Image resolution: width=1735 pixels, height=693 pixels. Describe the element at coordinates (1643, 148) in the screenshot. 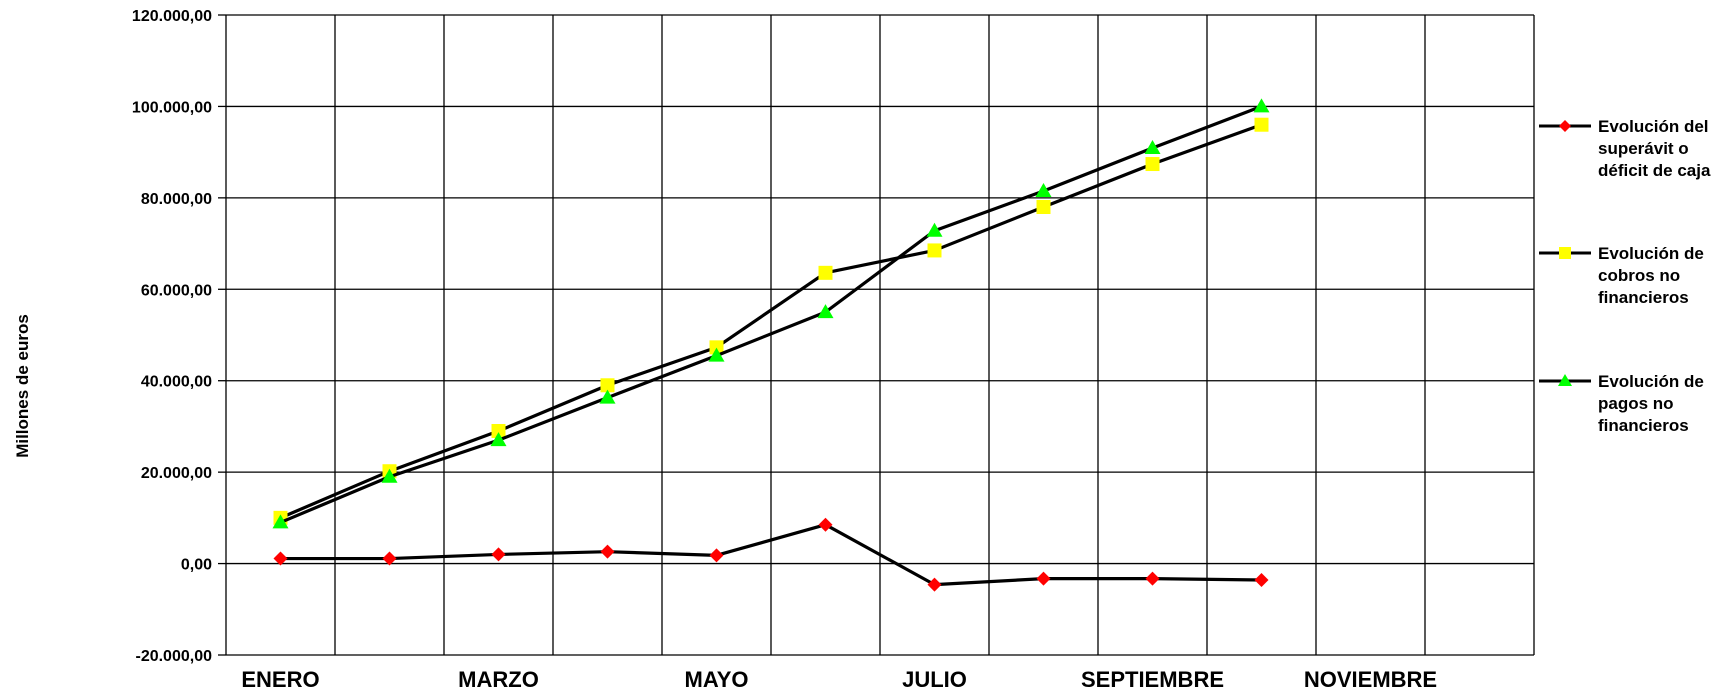

I see `legend-label: superávit o` at that location.